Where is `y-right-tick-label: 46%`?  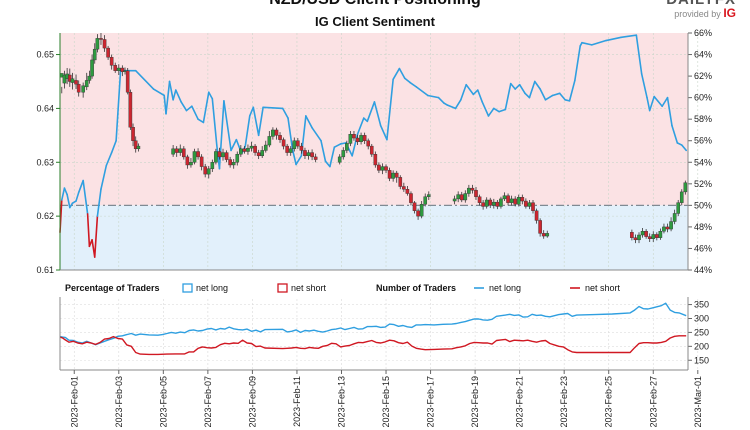
y-right-tick-label: 46% is located at coordinates (703, 248).